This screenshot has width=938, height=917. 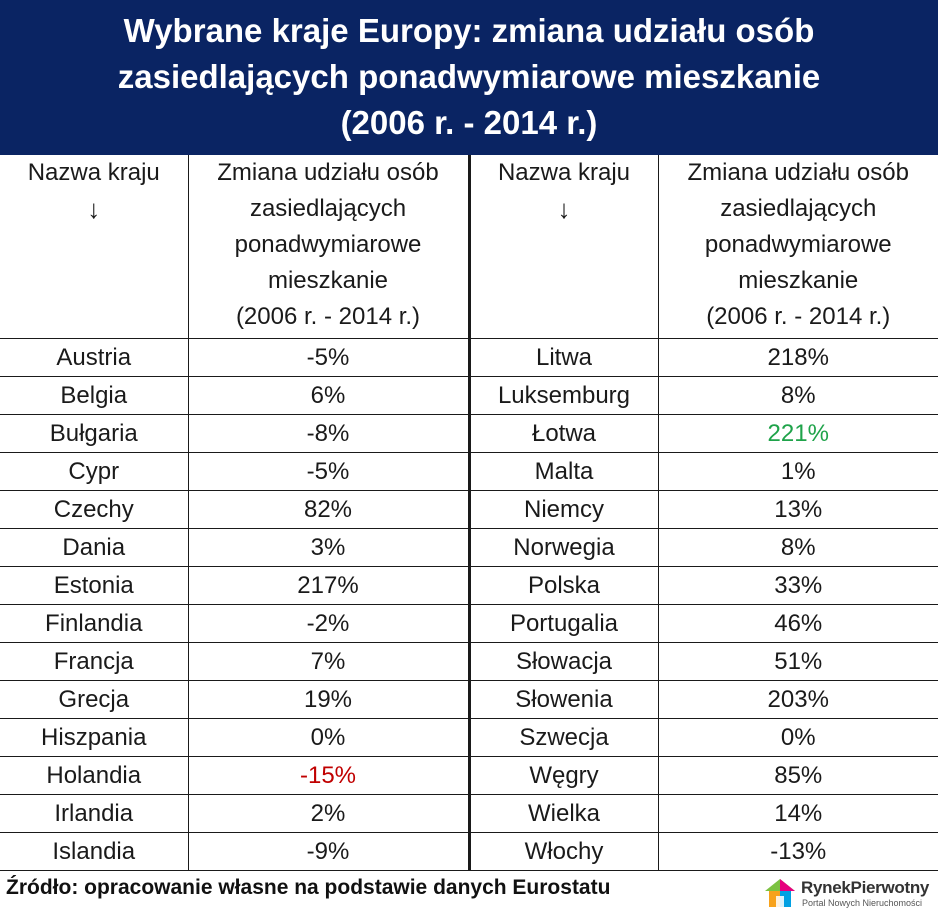 What do you see at coordinates (797, 699) in the screenshot?
I see `value-cell: 203%` at bounding box center [797, 699].